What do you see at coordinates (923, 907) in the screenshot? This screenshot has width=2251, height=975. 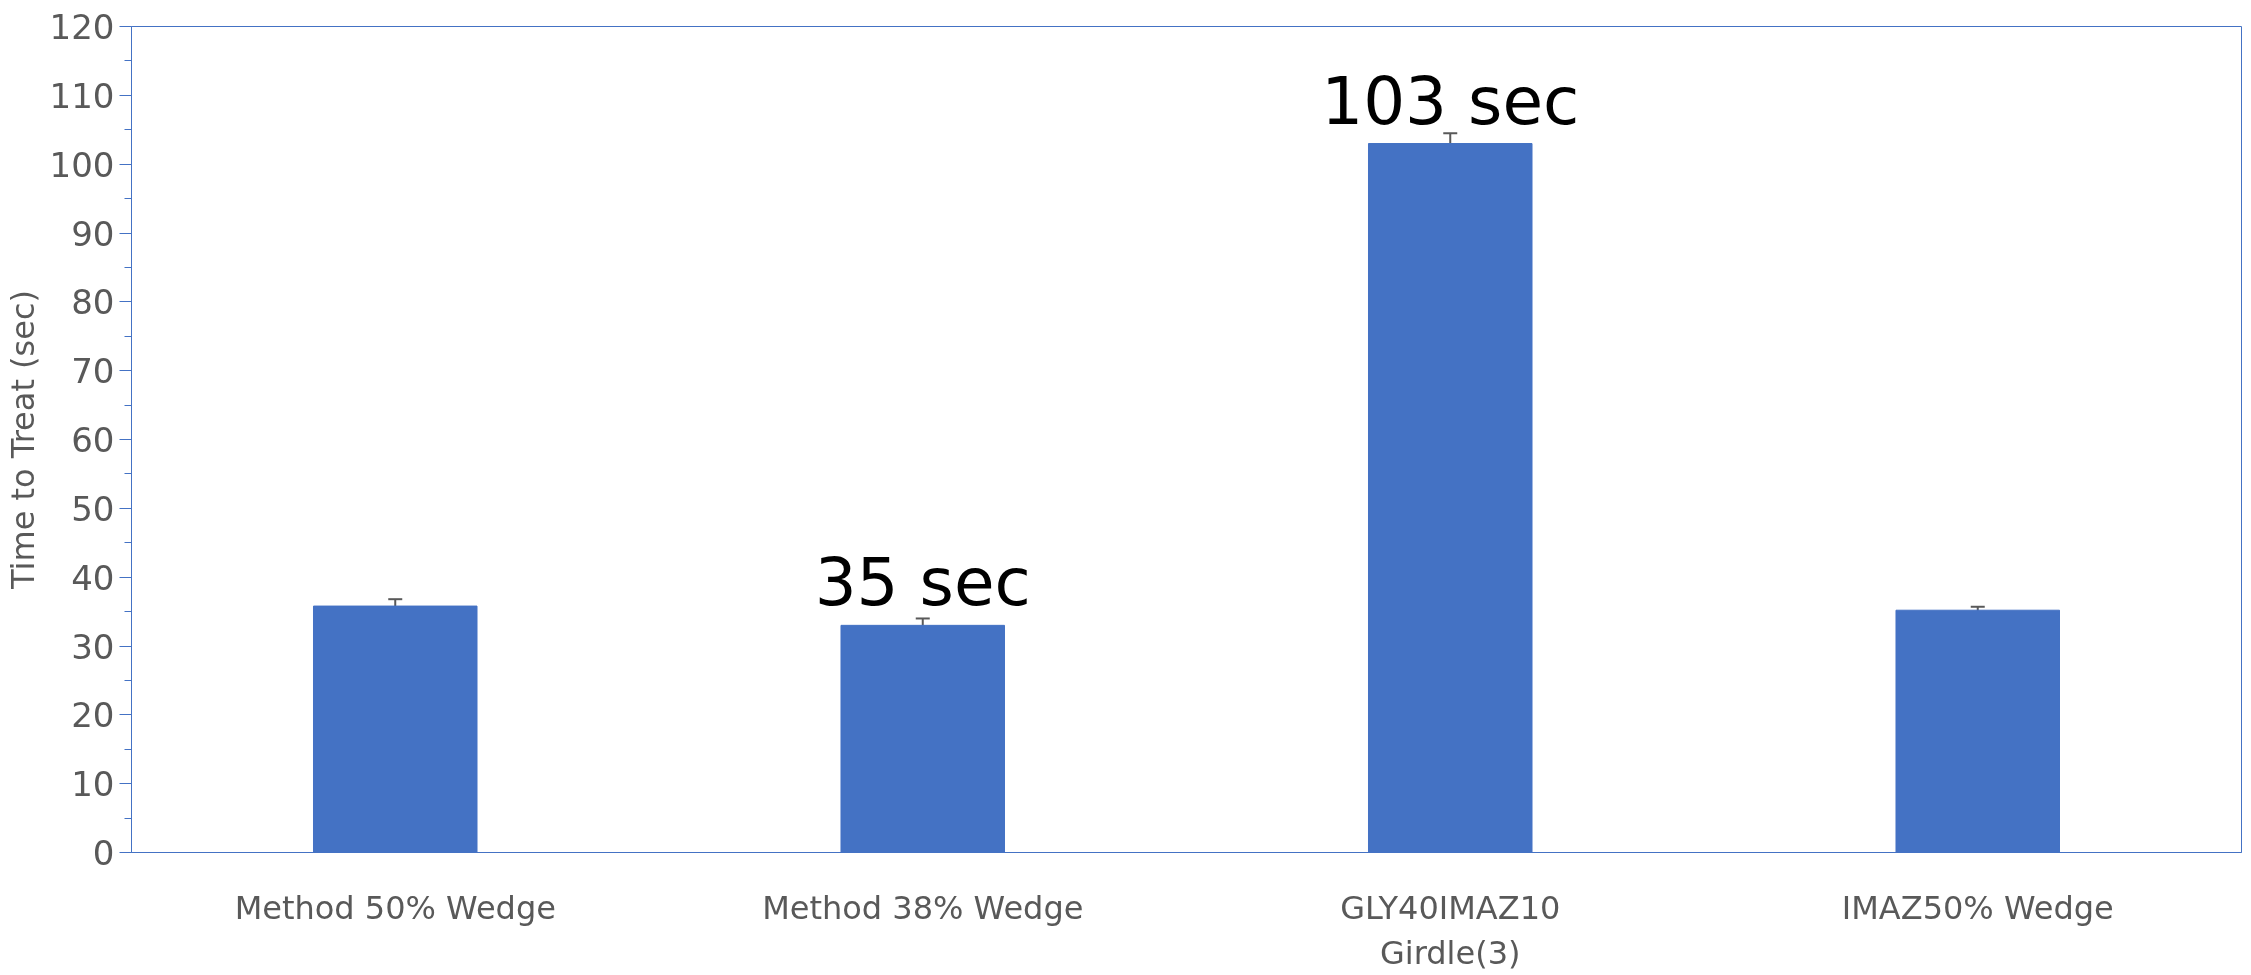 I see `x-tick-label: Method 38% Wedge` at bounding box center [923, 907].